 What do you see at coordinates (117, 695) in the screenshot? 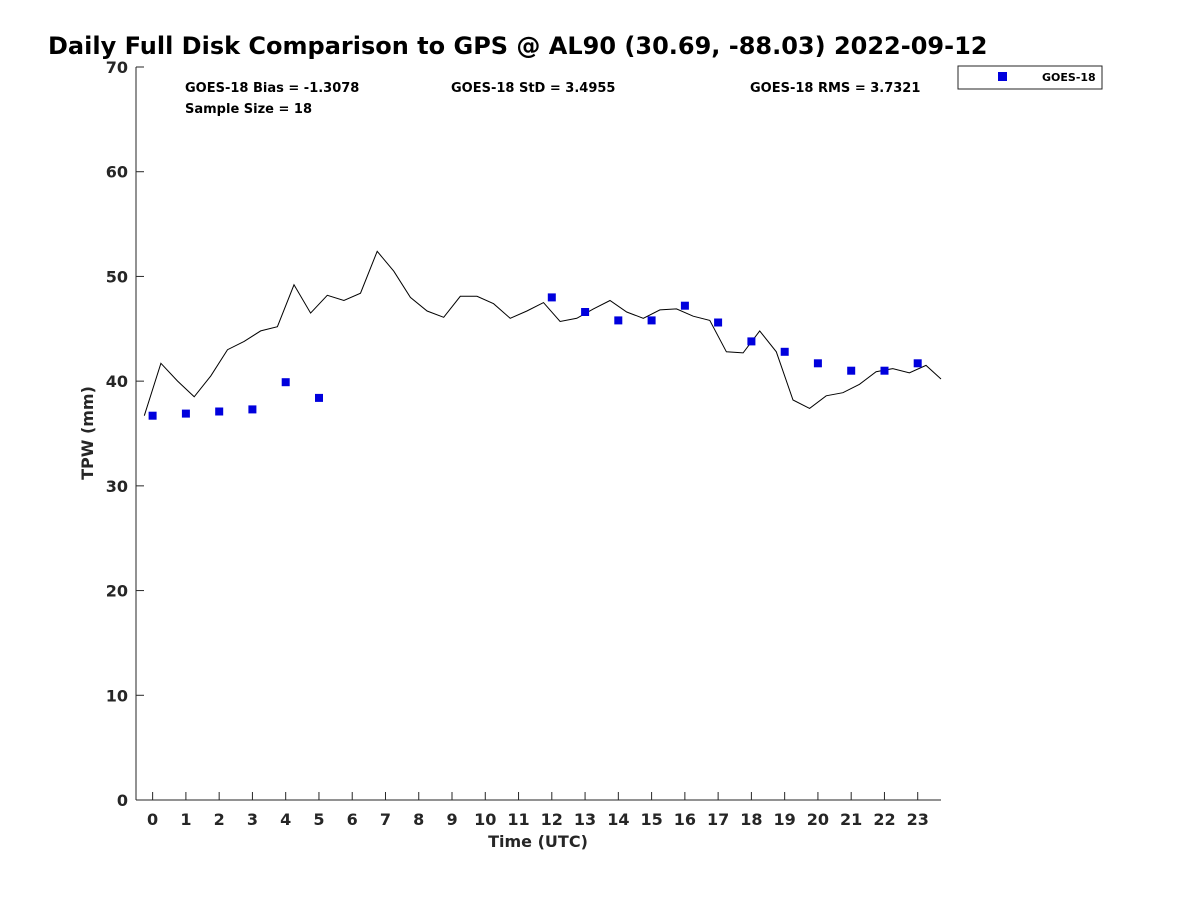
I see `y-tick-label: 10` at bounding box center [117, 695].